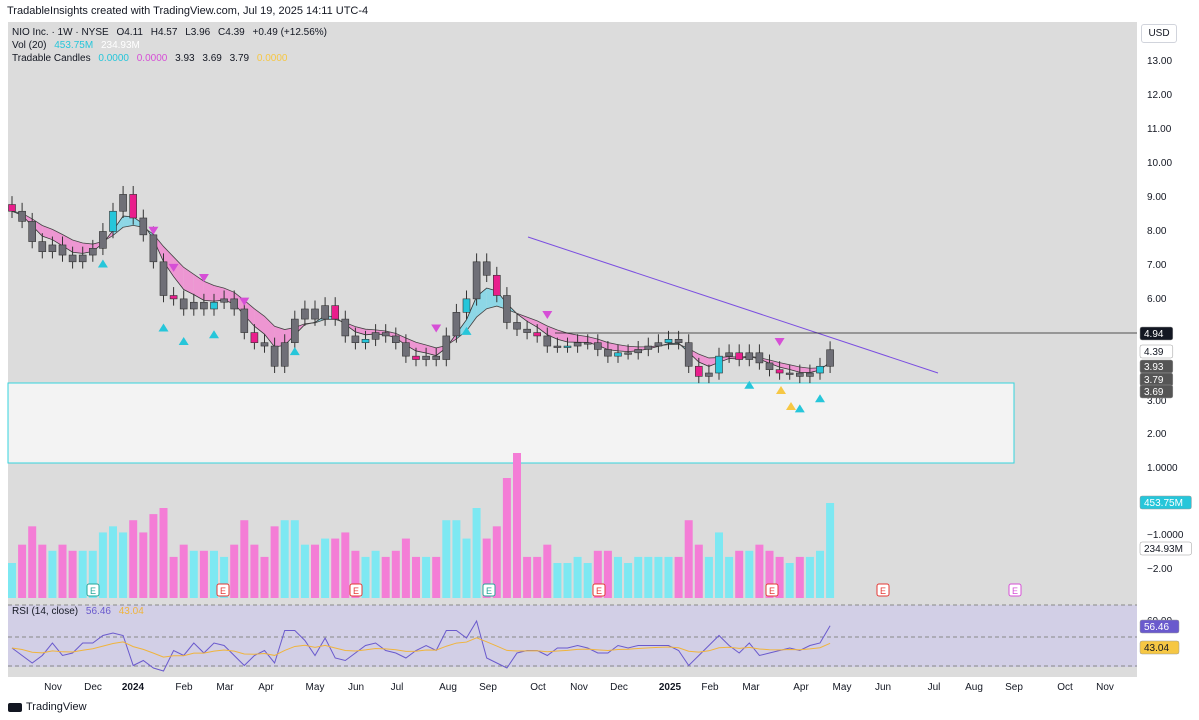 The image size is (1199, 720). Describe the element at coordinates (133, 687) in the screenshot. I see `x-tick-label: 2024` at that location.